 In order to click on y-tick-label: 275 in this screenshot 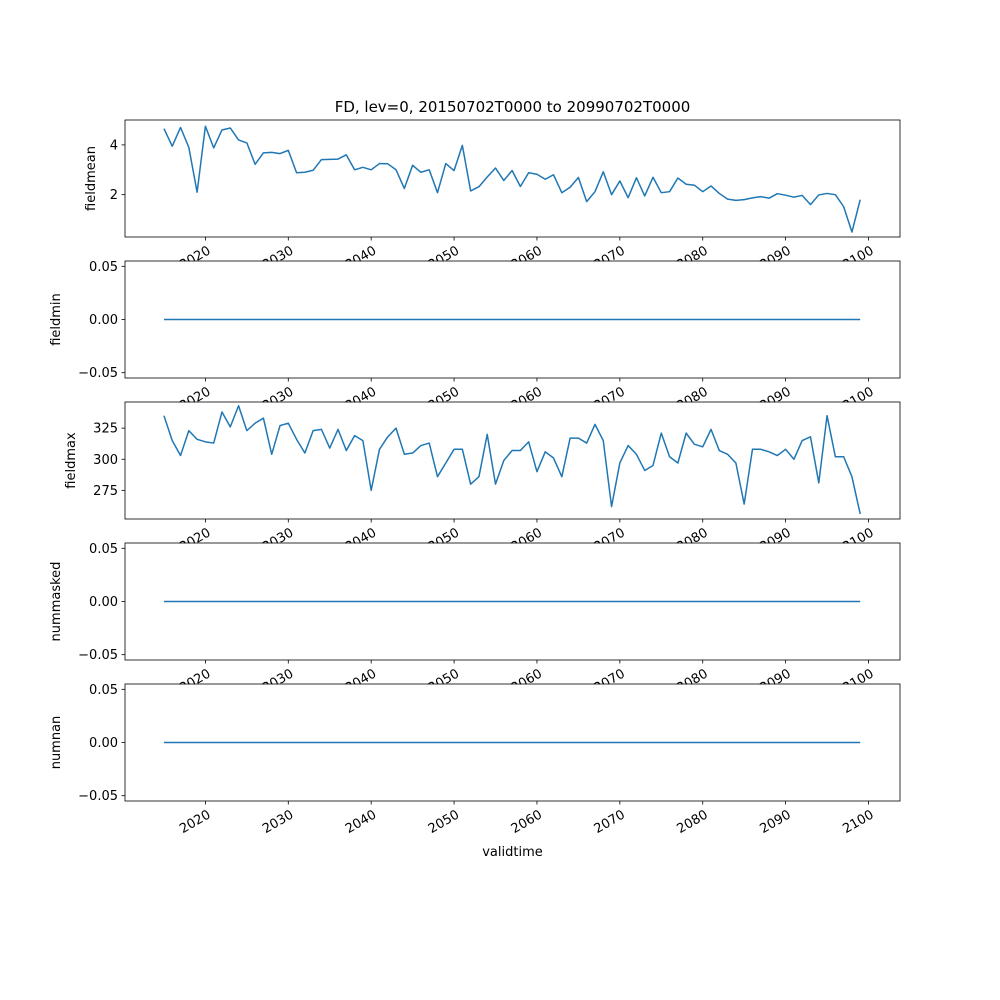, I will do `click(105, 491)`.